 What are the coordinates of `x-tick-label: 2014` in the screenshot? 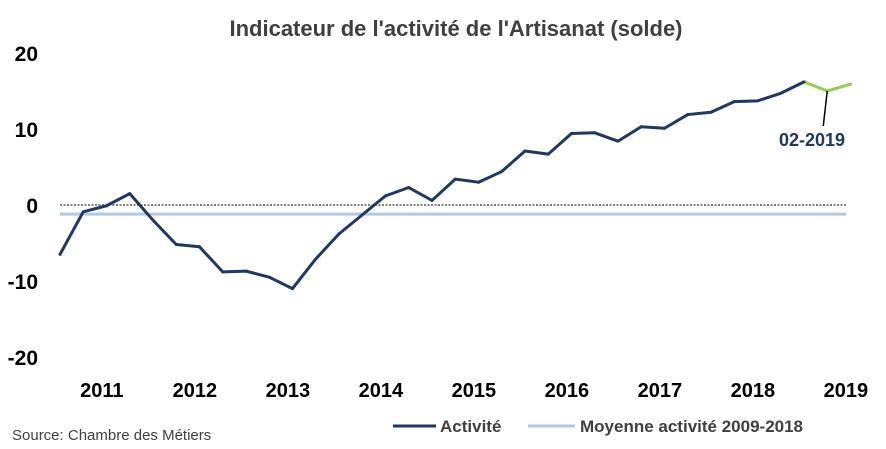 It's located at (381, 391).